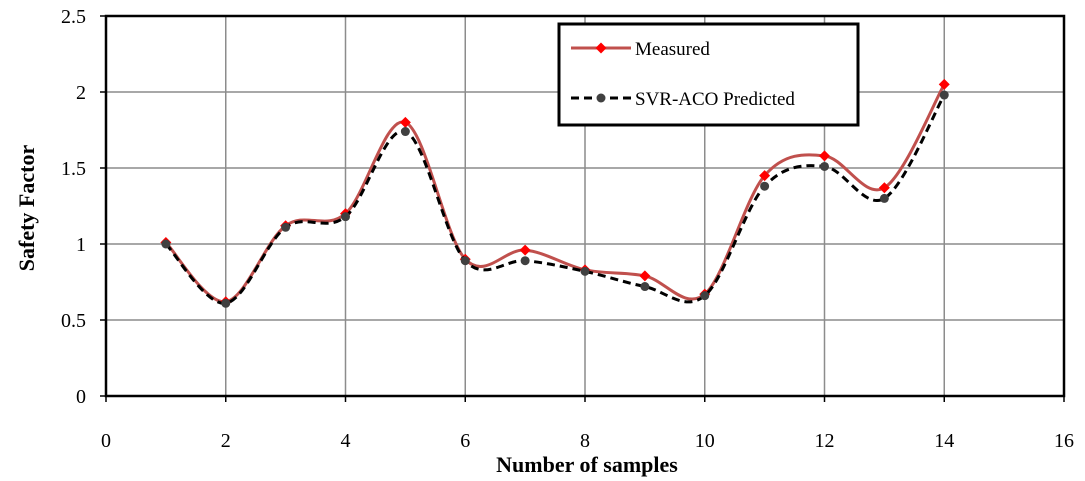 The image size is (1085, 481). Describe the element at coordinates (825, 441) in the screenshot. I see `x-tick-label: 12` at that location.